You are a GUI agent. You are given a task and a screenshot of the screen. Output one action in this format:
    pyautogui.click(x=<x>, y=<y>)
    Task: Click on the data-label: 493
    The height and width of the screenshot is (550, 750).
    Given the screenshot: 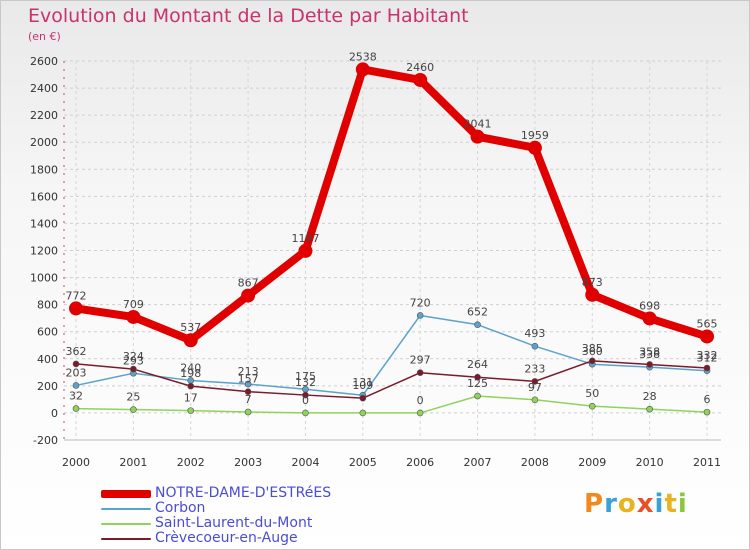 What is the action you would take?
    pyautogui.click(x=534, y=333)
    